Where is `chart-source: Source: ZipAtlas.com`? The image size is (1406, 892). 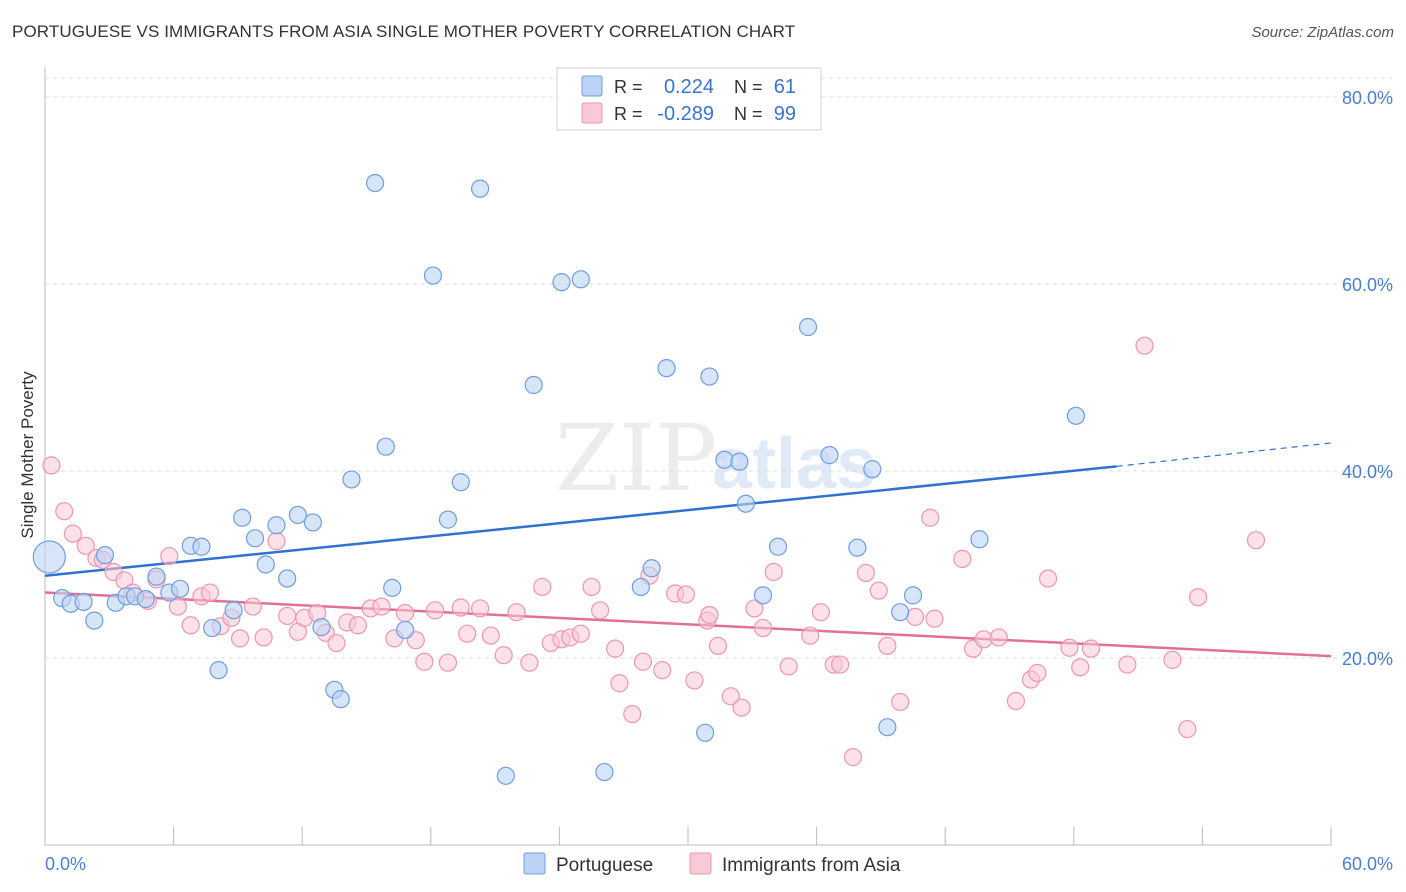
chart-source: Source: ZipAtlas.com is located at coordinates (1322, 32).